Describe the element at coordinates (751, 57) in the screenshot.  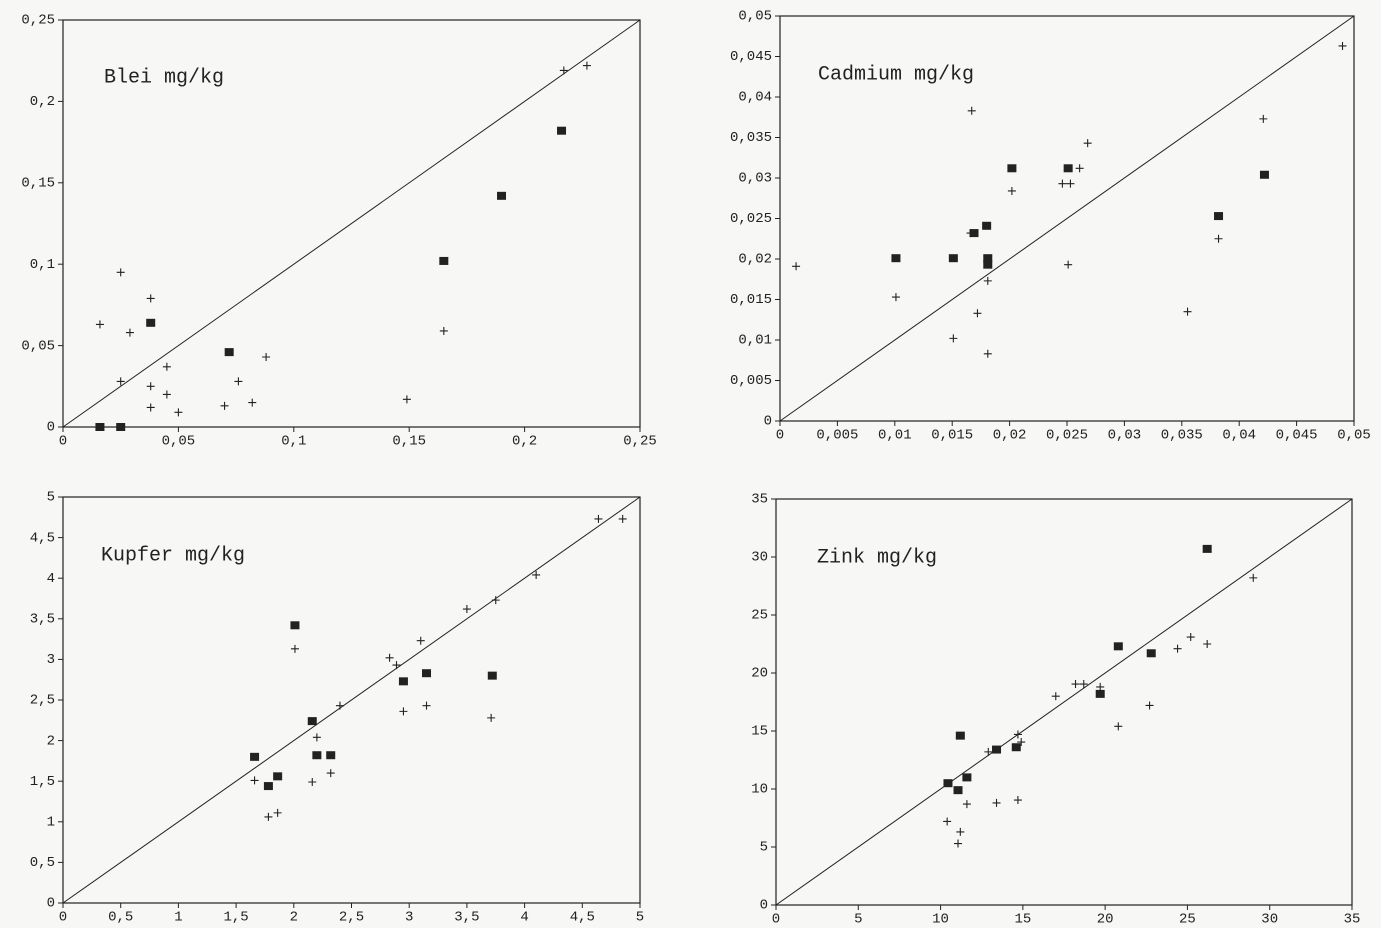
I see `y-tick-label: 0,045` at that location.